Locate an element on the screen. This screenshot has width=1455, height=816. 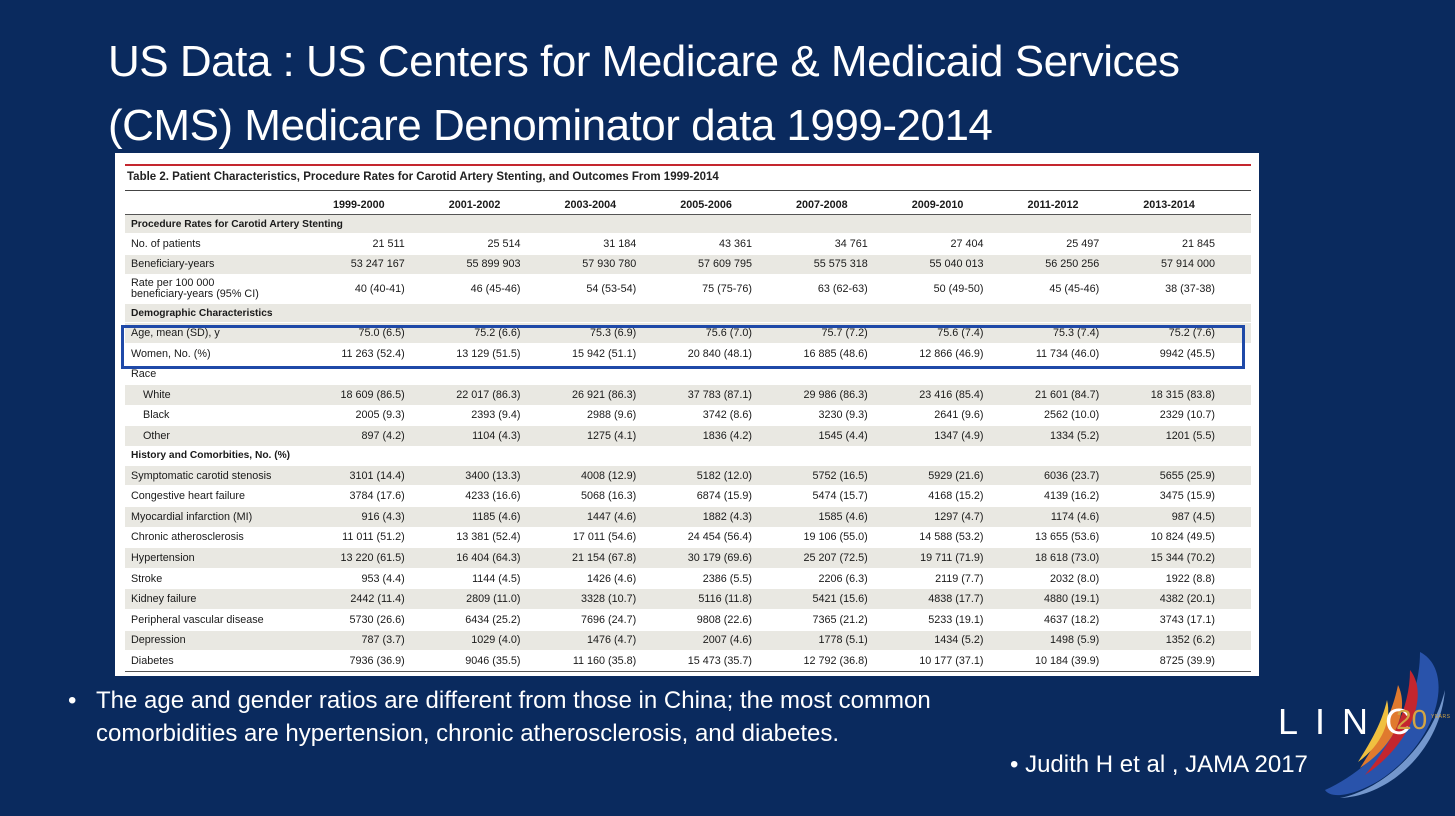
table-cell: 2393 (9.4) is located at coordinates (498, 416).